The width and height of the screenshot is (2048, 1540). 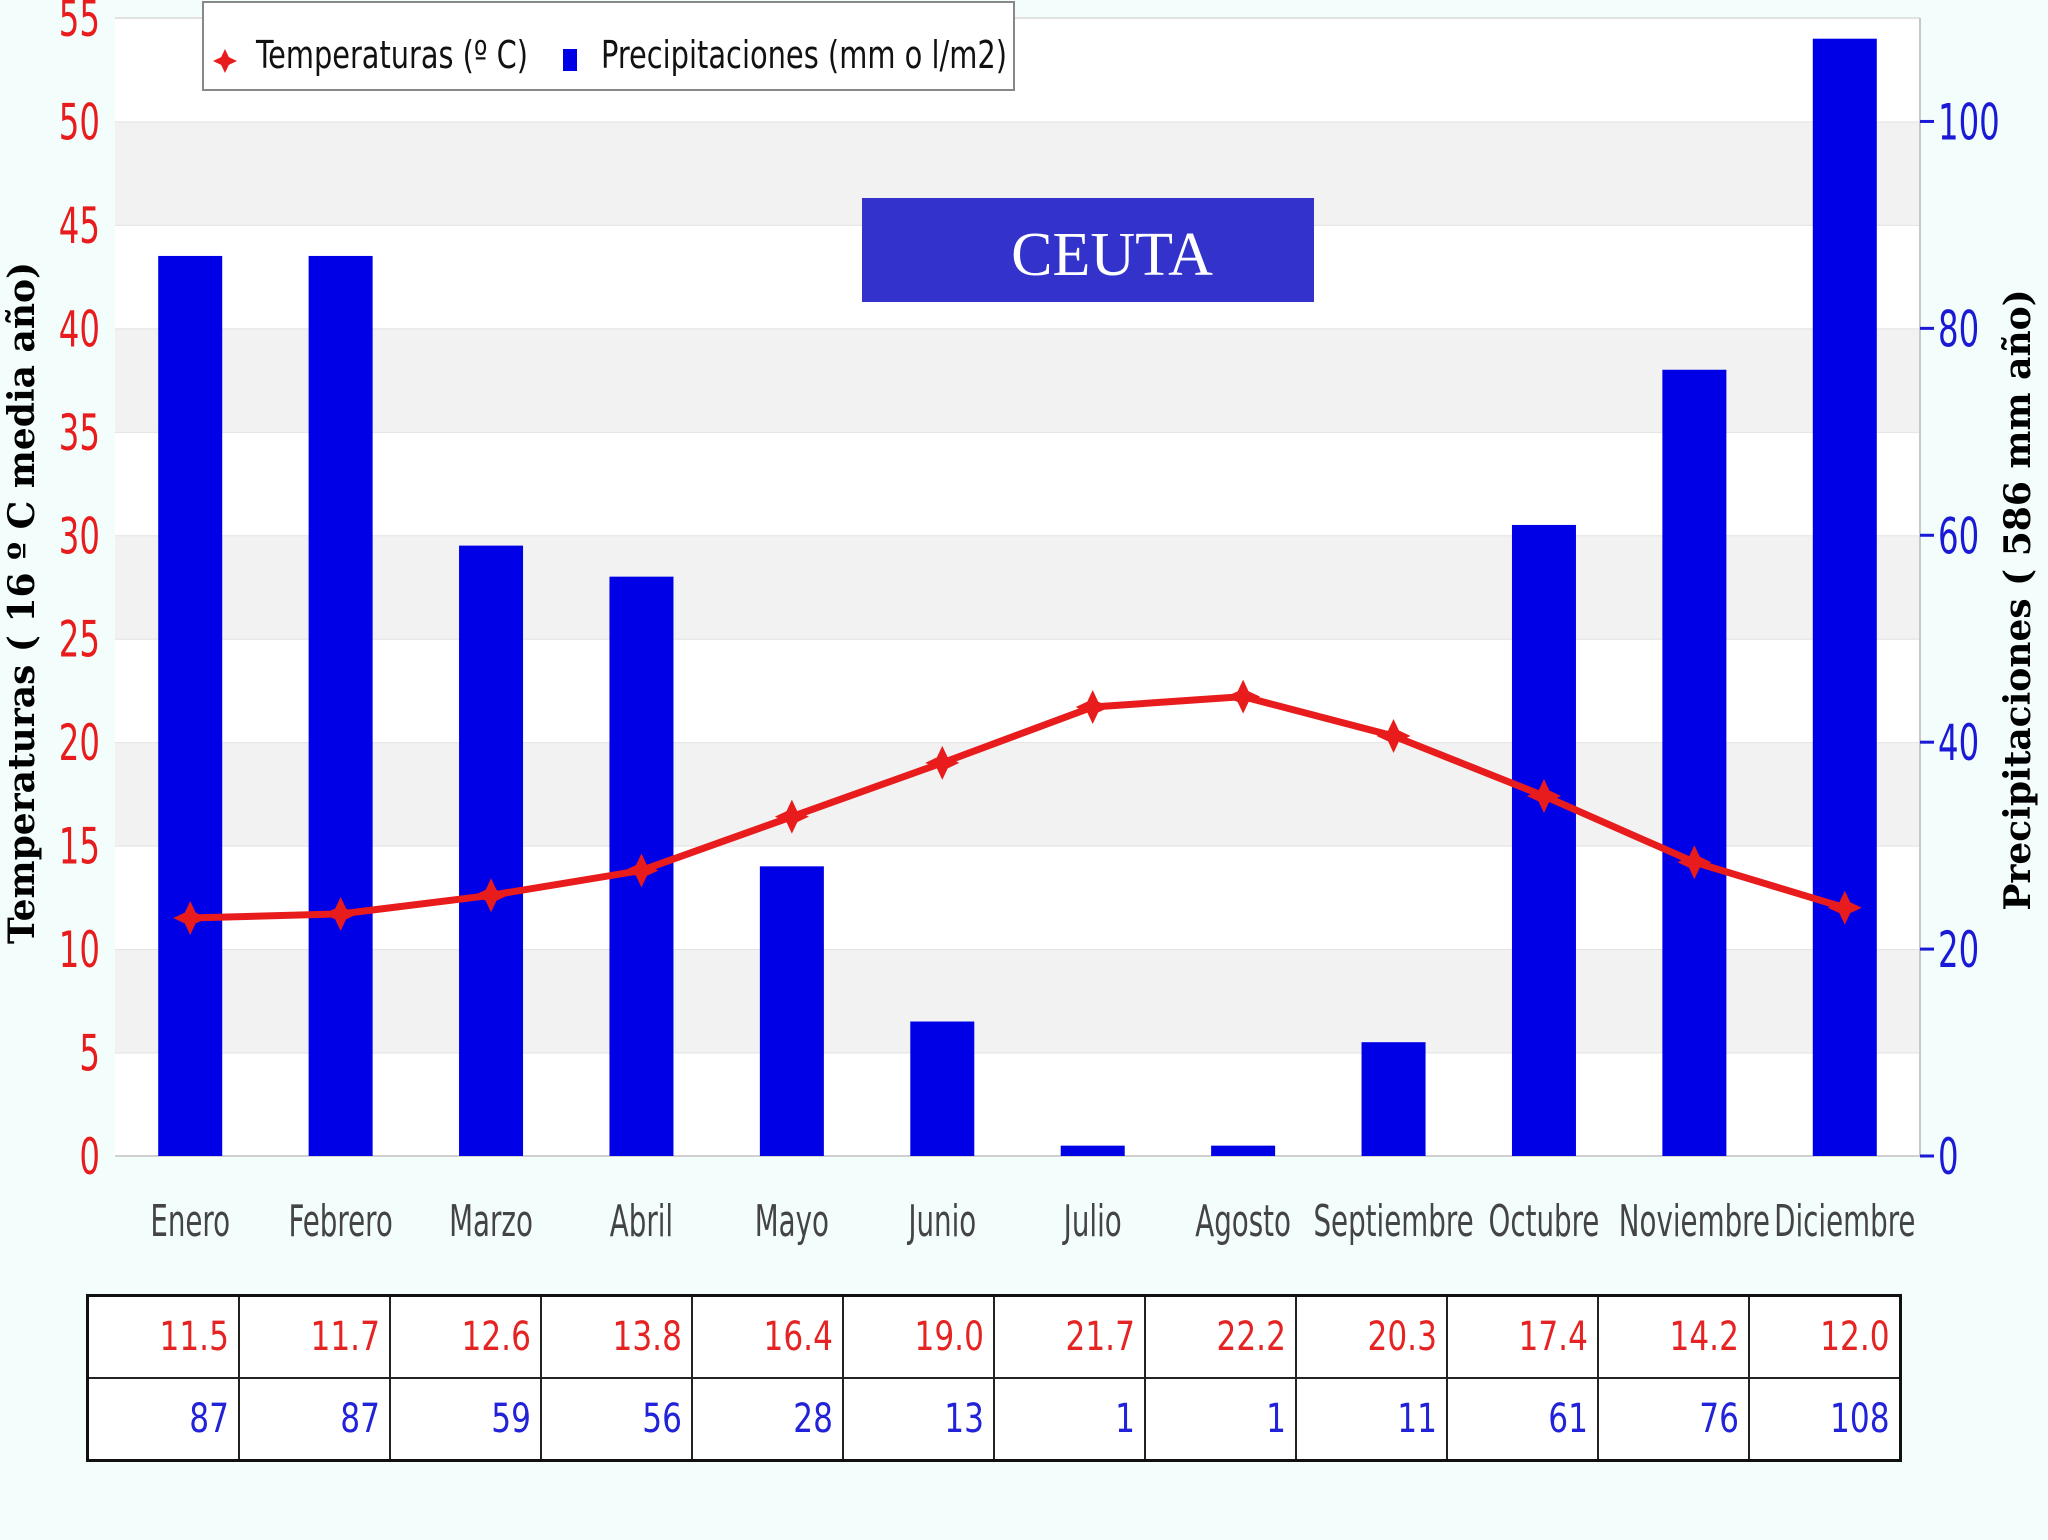 I want to click on table-cell: 59, so click(x=482, y=1419).